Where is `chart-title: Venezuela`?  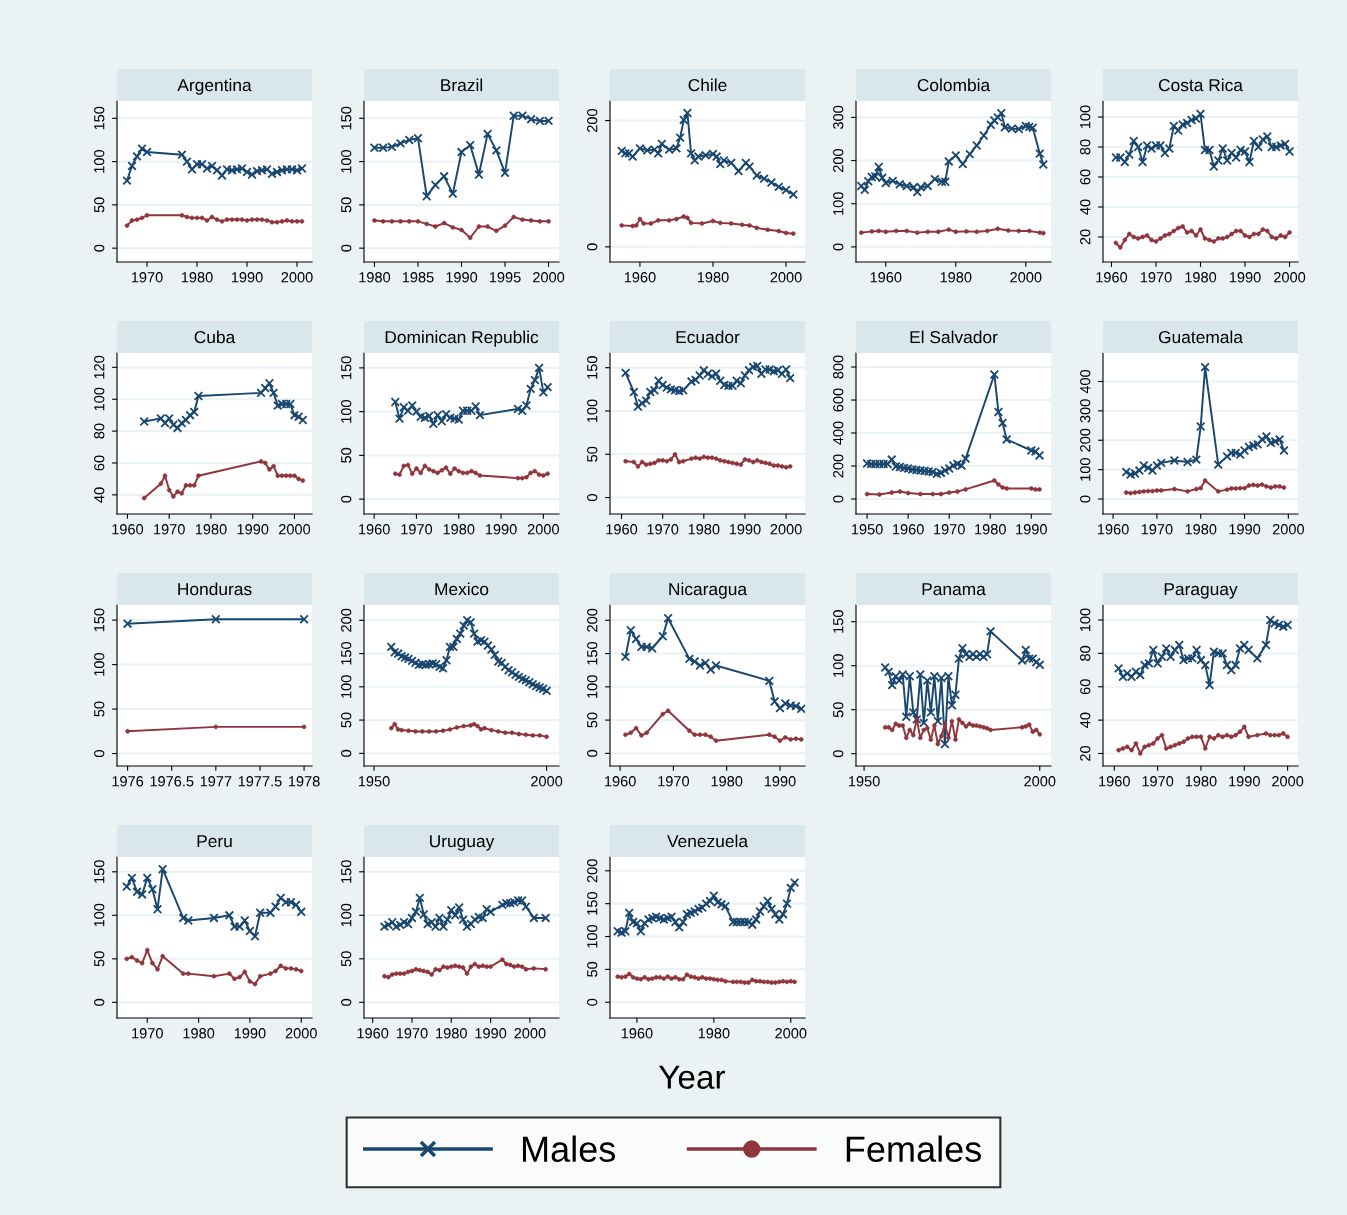 chart-title: Venezuela is located at coordinates (708, 841).